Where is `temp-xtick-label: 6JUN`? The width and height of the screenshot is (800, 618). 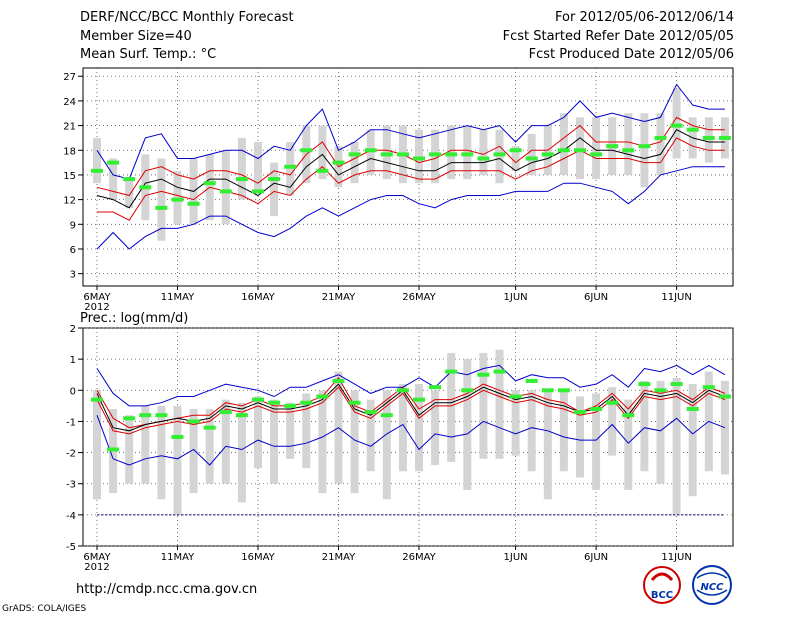 temp-xtick-label: 6JUN is located at coordinates (596, 297).